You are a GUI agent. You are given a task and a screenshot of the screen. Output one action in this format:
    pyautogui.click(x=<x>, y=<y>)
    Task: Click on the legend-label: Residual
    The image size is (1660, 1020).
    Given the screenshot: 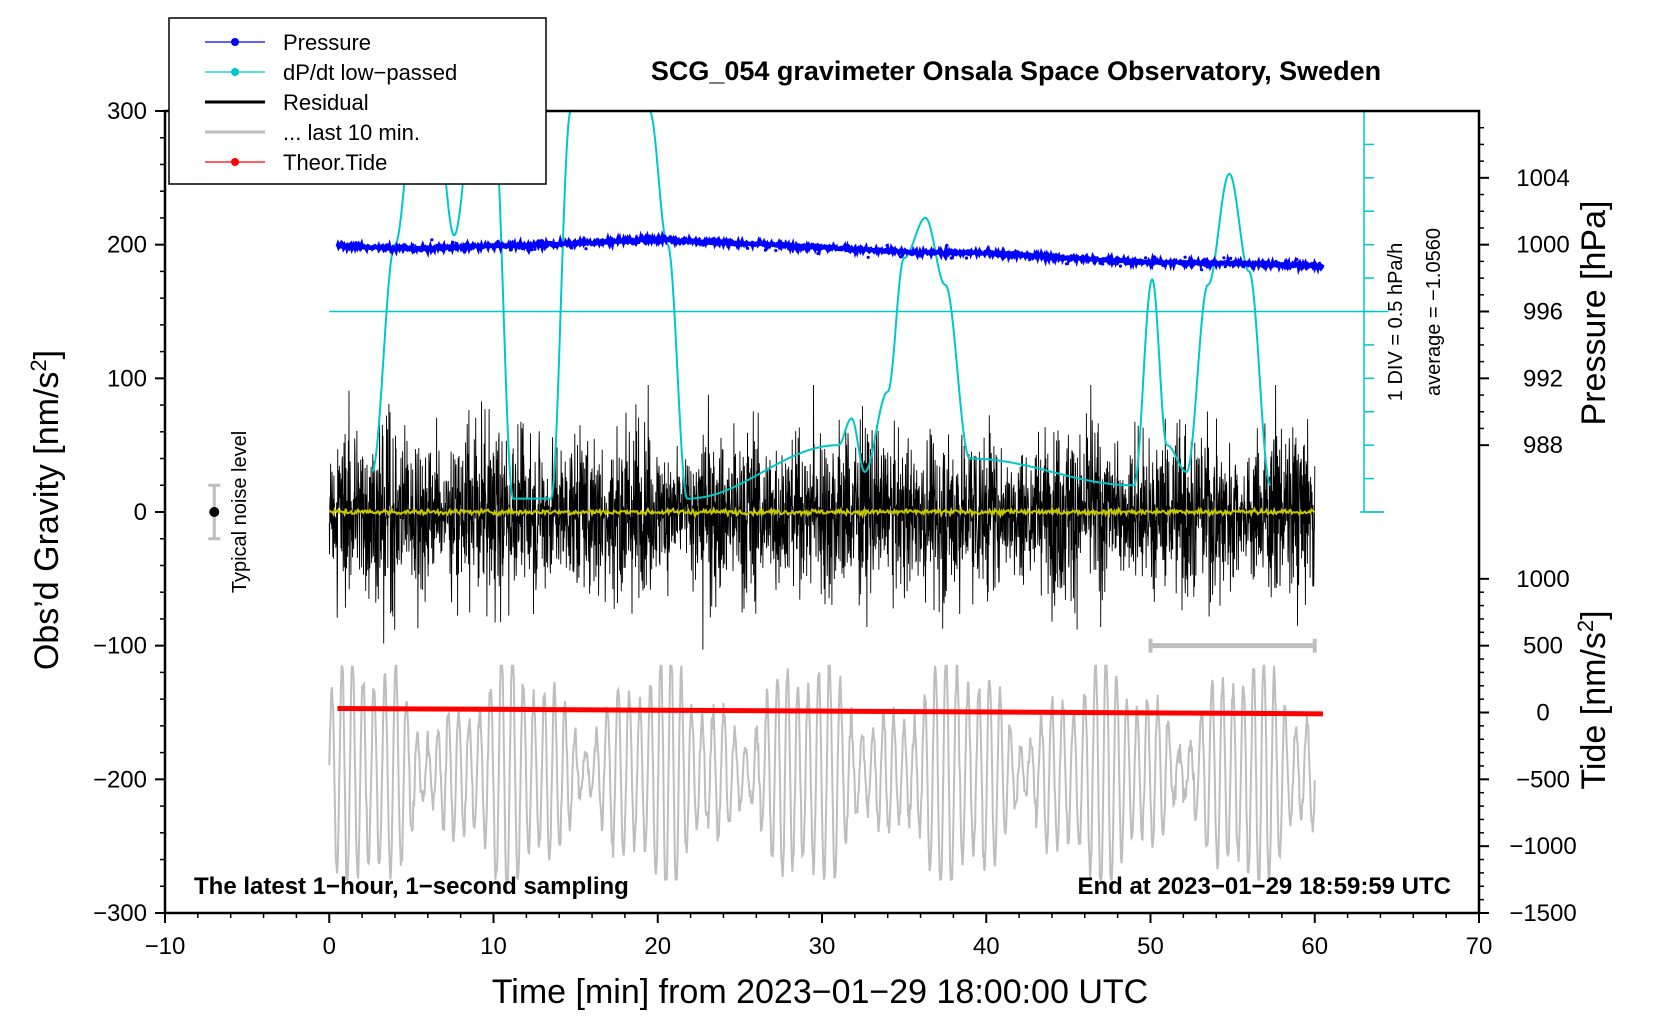 What is the action you would take?
    pyautogui.click(x=326, y=102)
    